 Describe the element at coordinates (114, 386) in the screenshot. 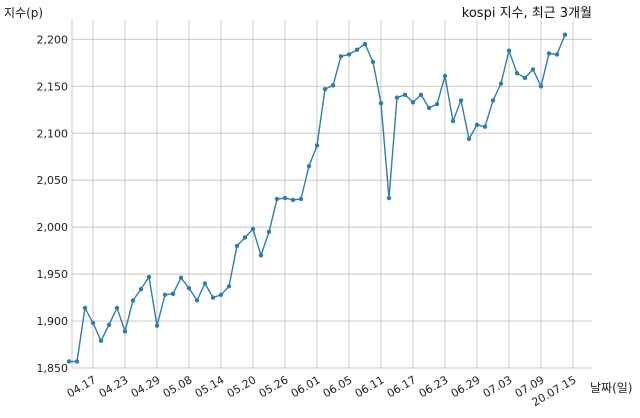

I see `x-tick-label: 04.23` at that location.